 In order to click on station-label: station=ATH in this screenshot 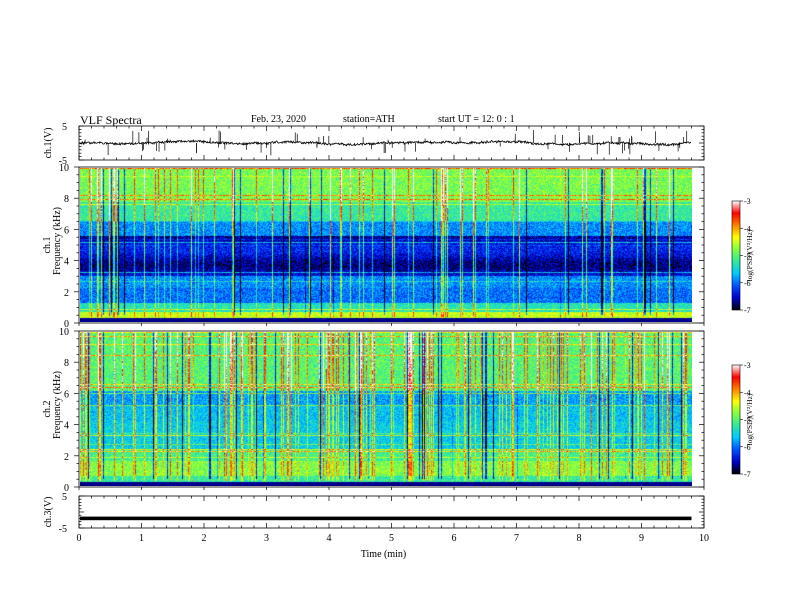, I will do `click(369, 119)`.